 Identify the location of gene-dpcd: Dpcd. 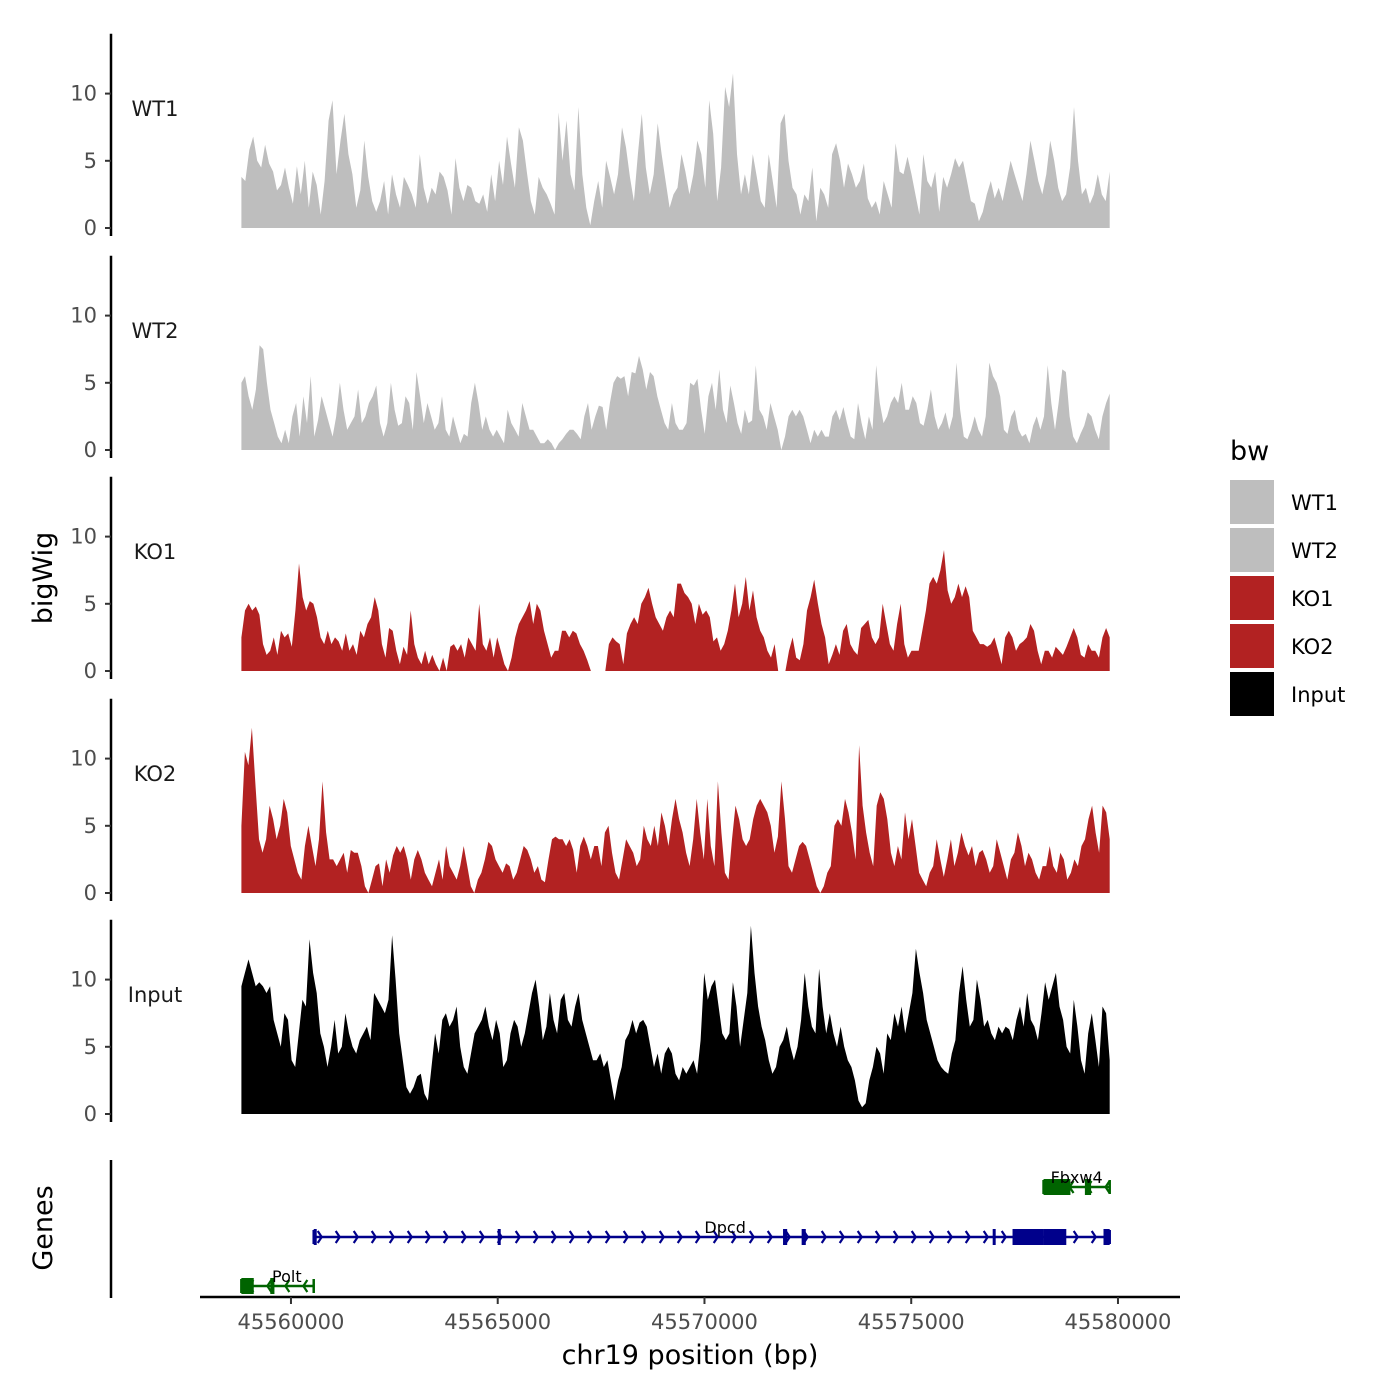
(711, 1231).